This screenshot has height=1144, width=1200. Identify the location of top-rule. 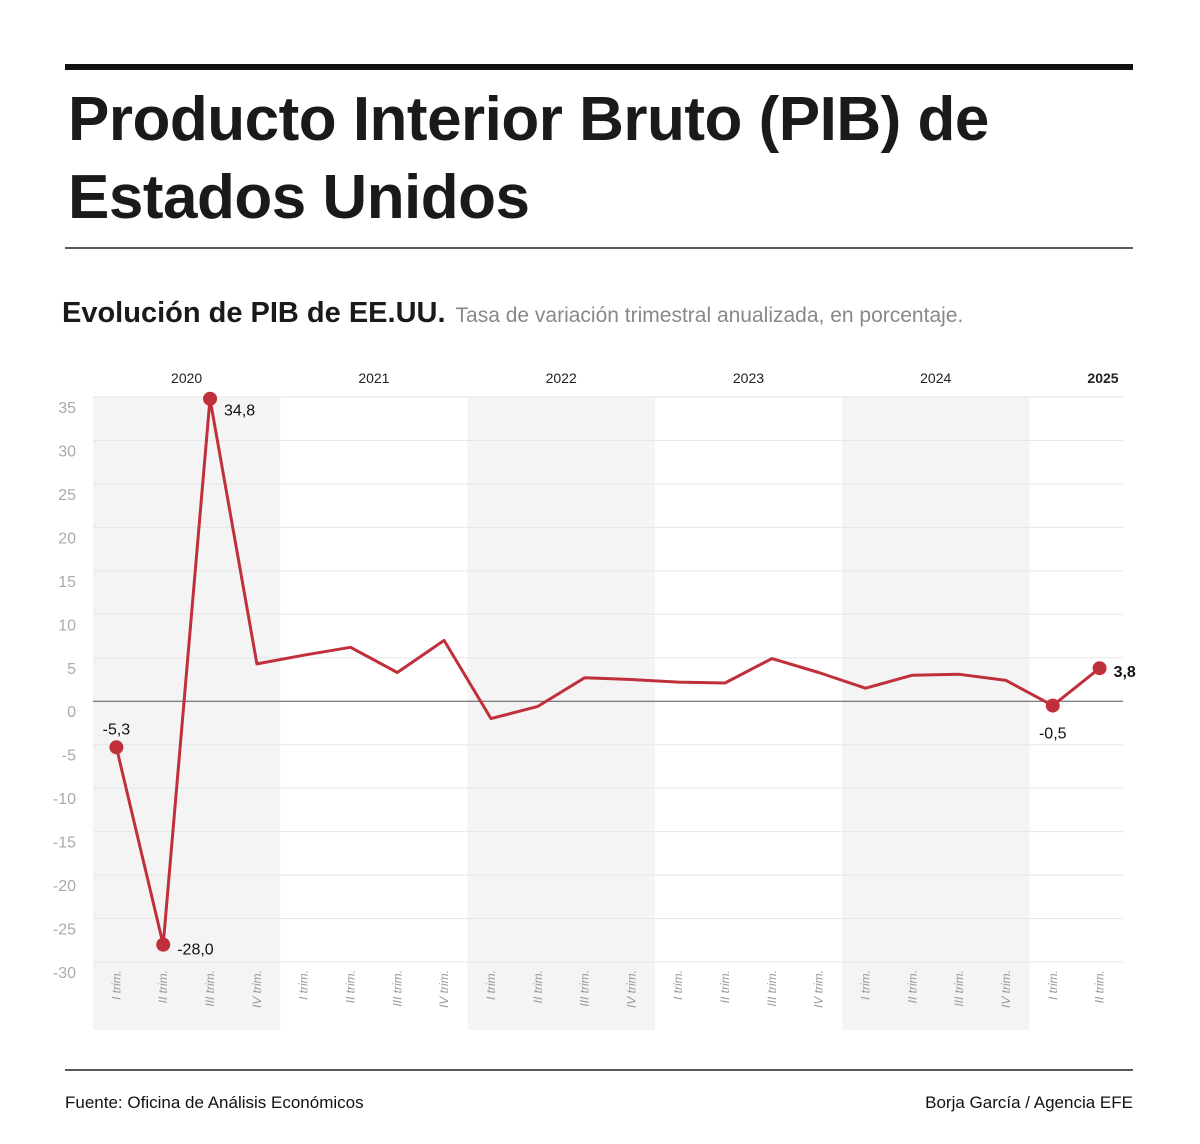
(599, 67).